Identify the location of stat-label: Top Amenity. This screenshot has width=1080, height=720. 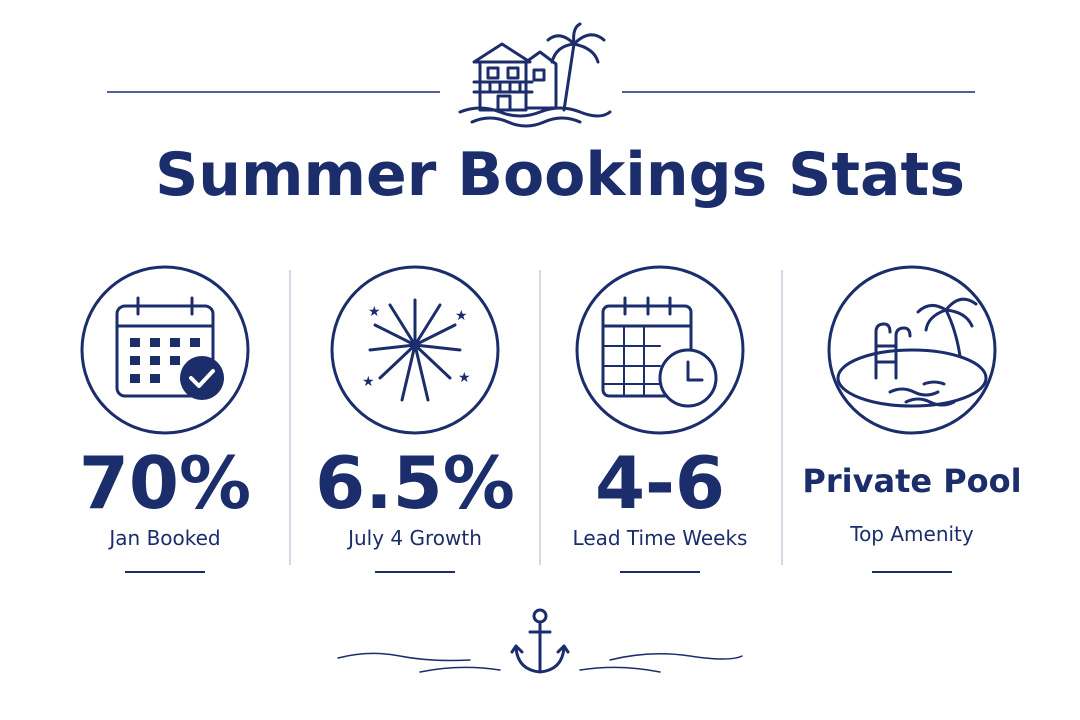
(911, 534).